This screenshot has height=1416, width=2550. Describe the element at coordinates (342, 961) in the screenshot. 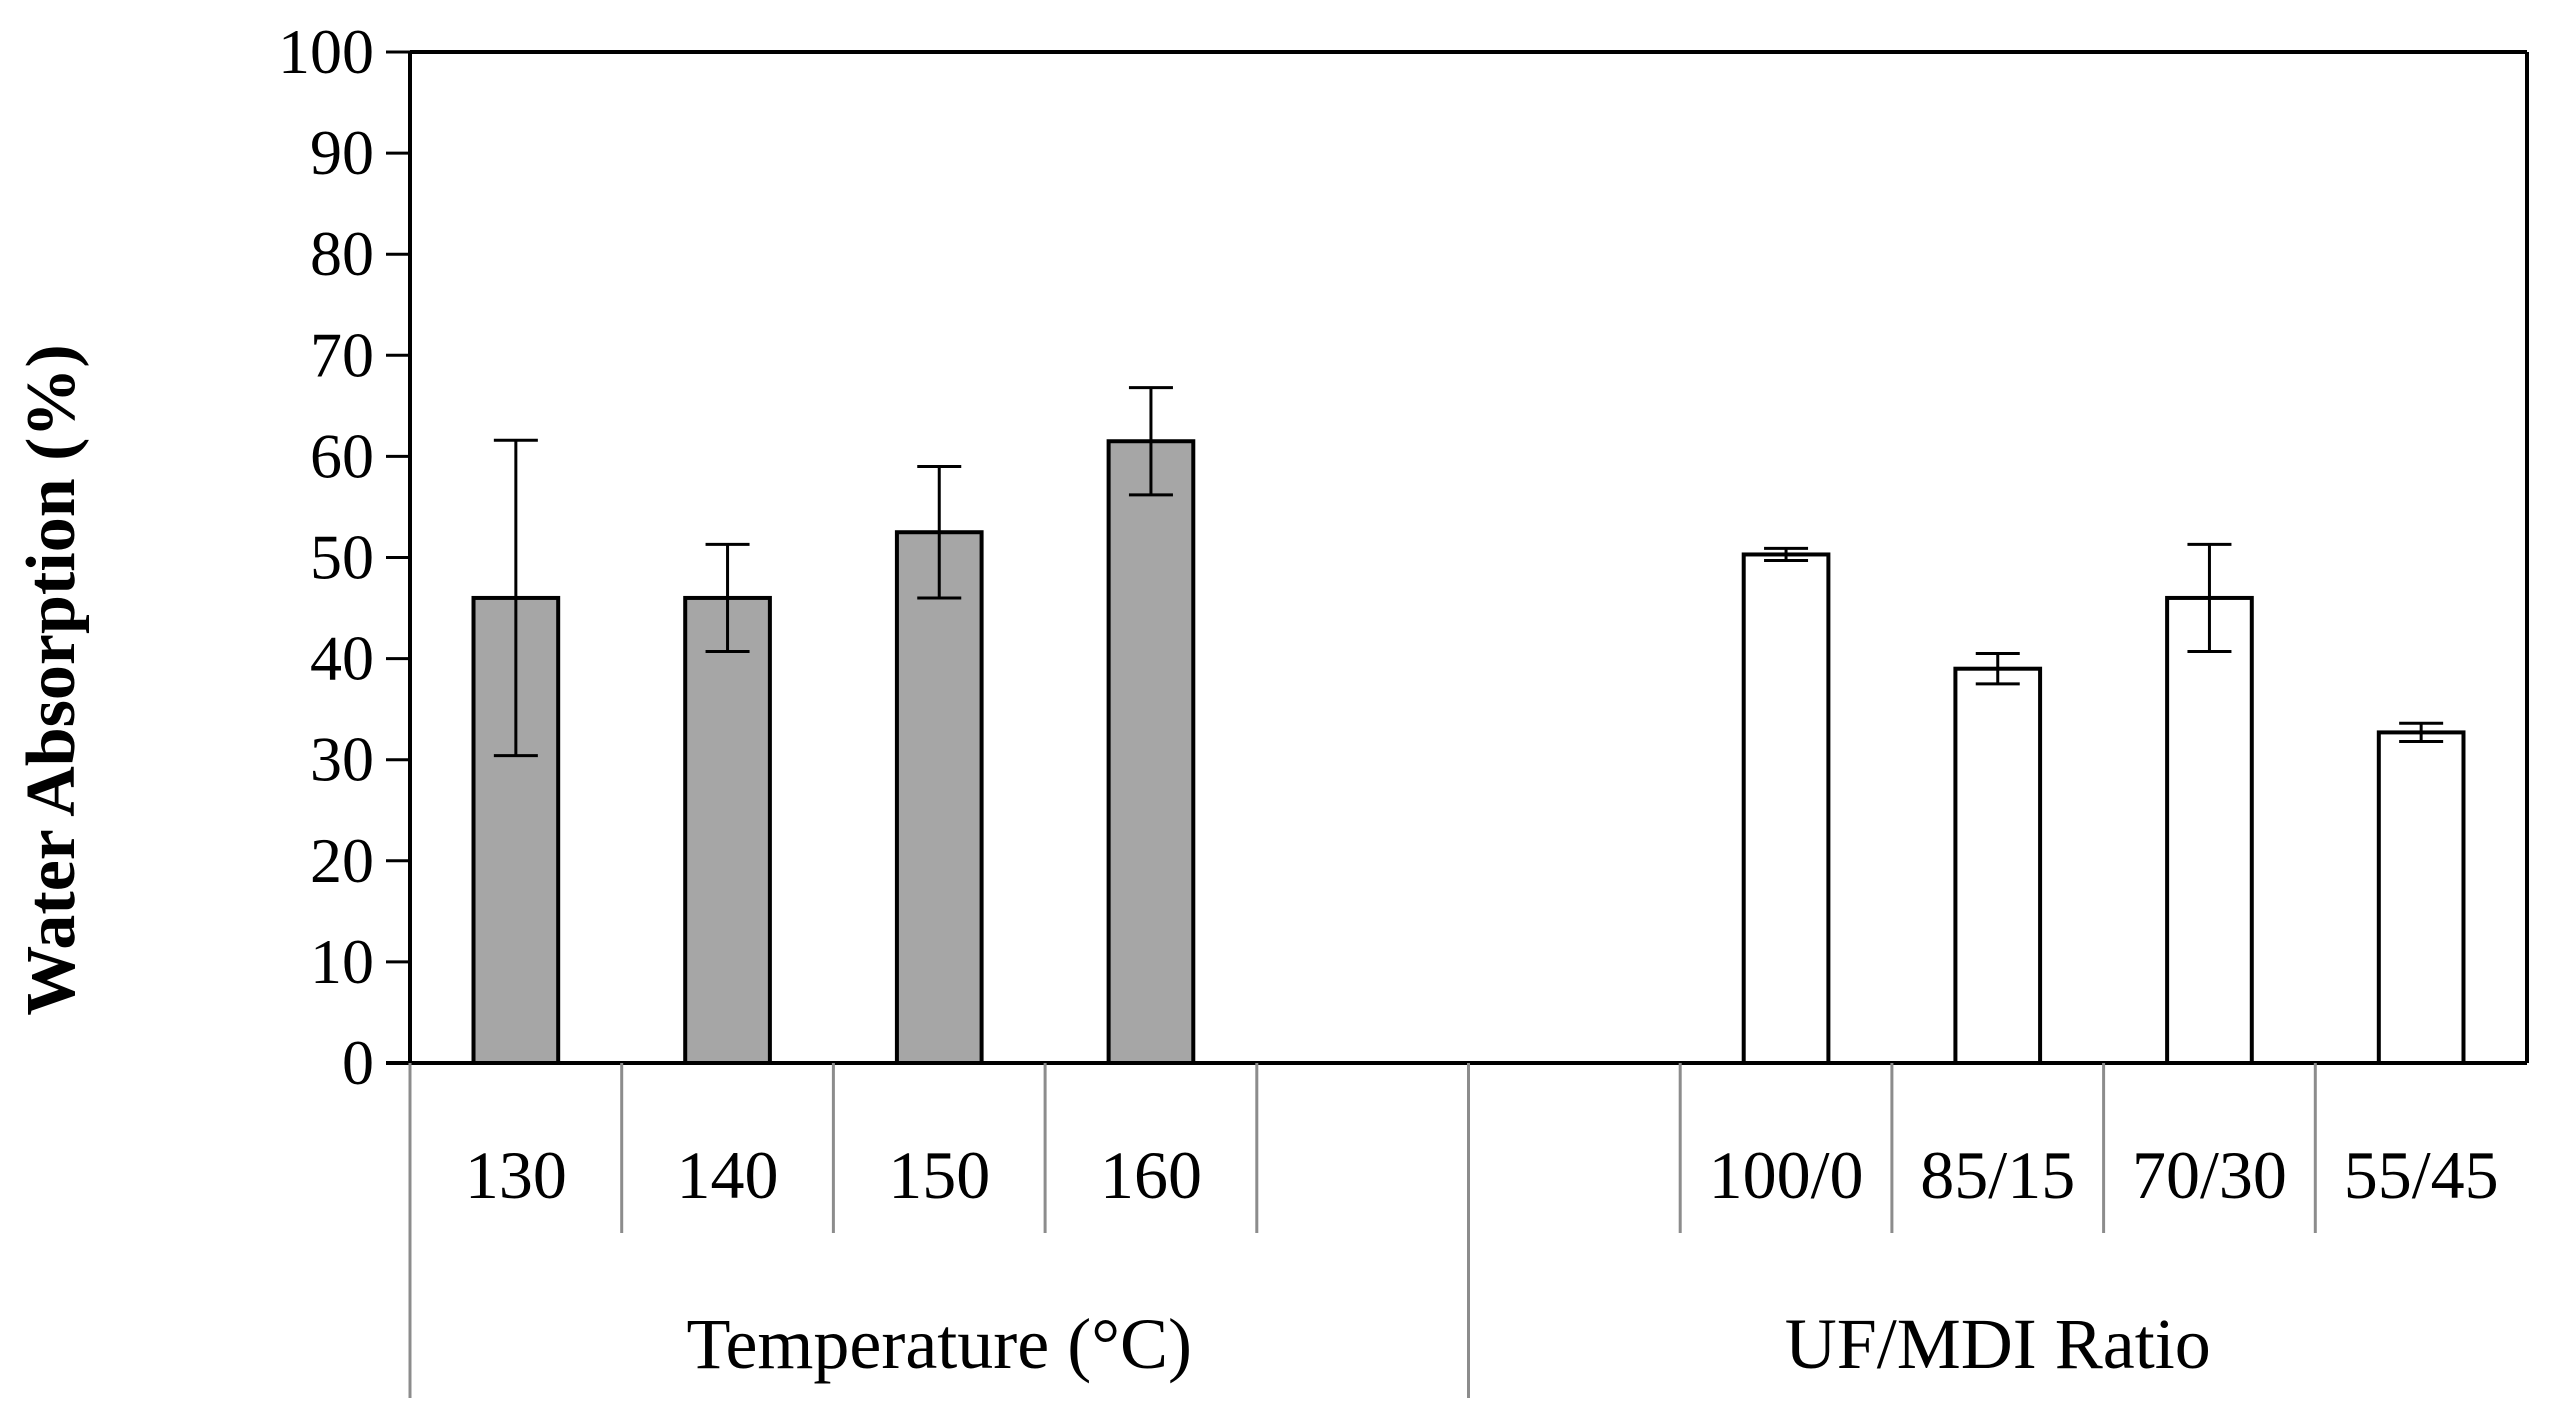

I see `y-tick-label: 10` at that location.